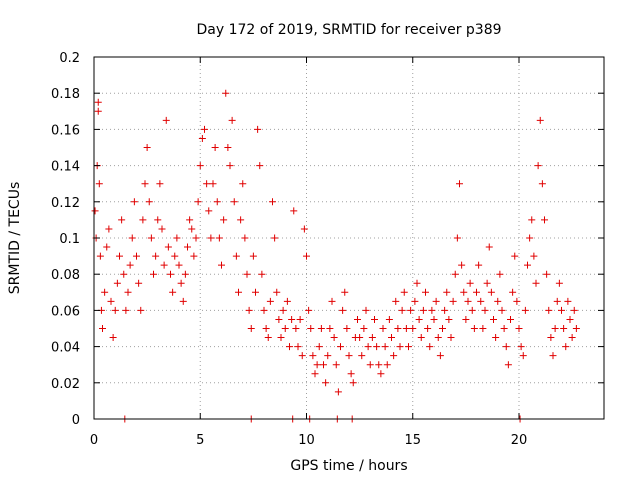  Describe the element at coordinates (65, 275) in the screenshot. I see `y-tick-label: 0.08` at that location.